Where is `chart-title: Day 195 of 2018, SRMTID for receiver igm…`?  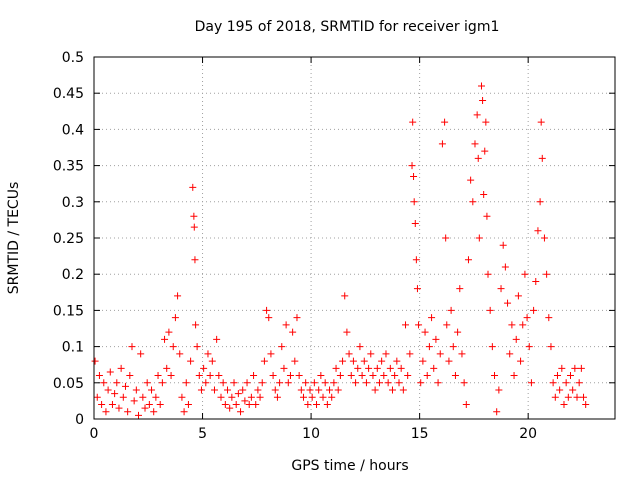 chart-title: Day 195 of 2018, SRMTID for receiver igm… is located at coordinates (347, 27).